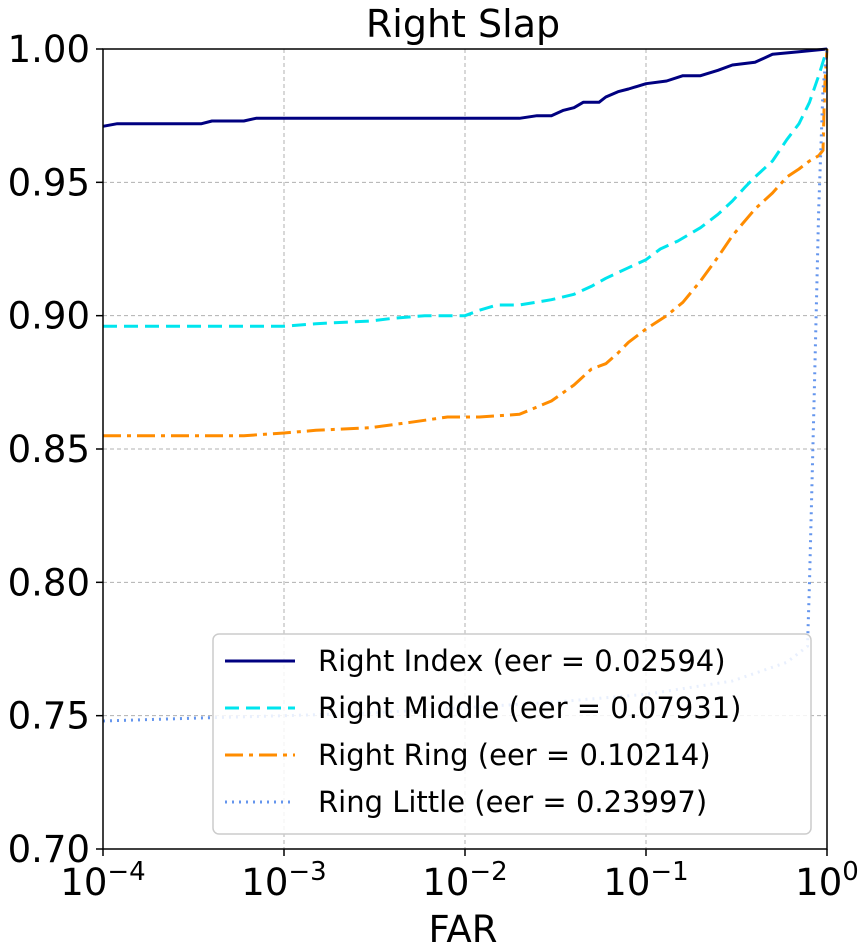  Describe the element at coordinates (530, 708) in the screenshot. I see `legend-label: Right Middle (eer = 0.07931)` at that location.